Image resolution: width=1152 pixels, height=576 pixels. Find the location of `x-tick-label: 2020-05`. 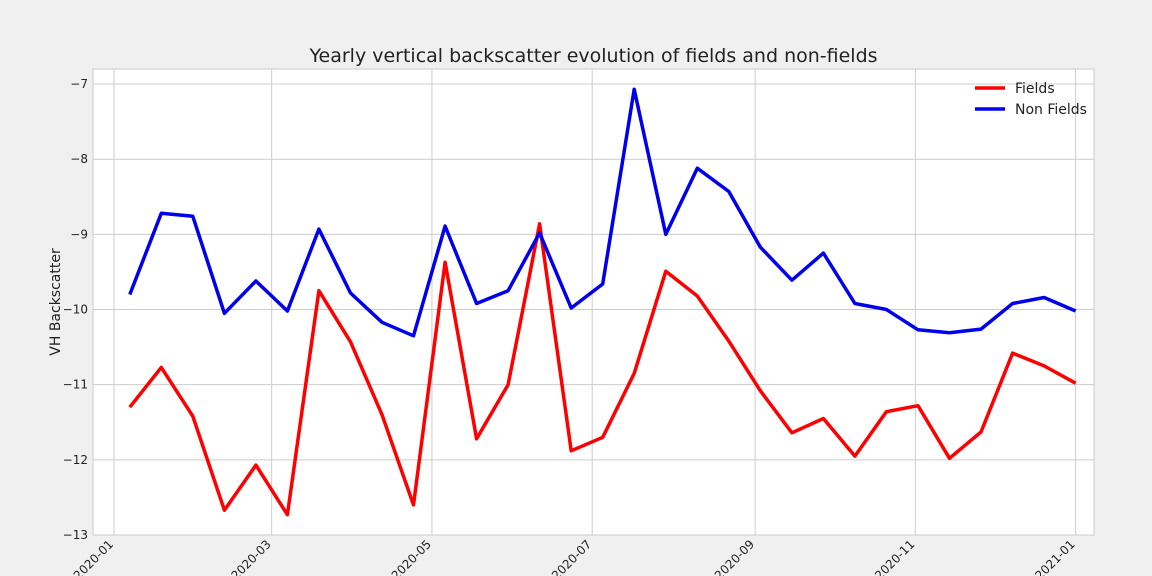

x-tick-label: 2020-05 is located at coordinates (411, 556).